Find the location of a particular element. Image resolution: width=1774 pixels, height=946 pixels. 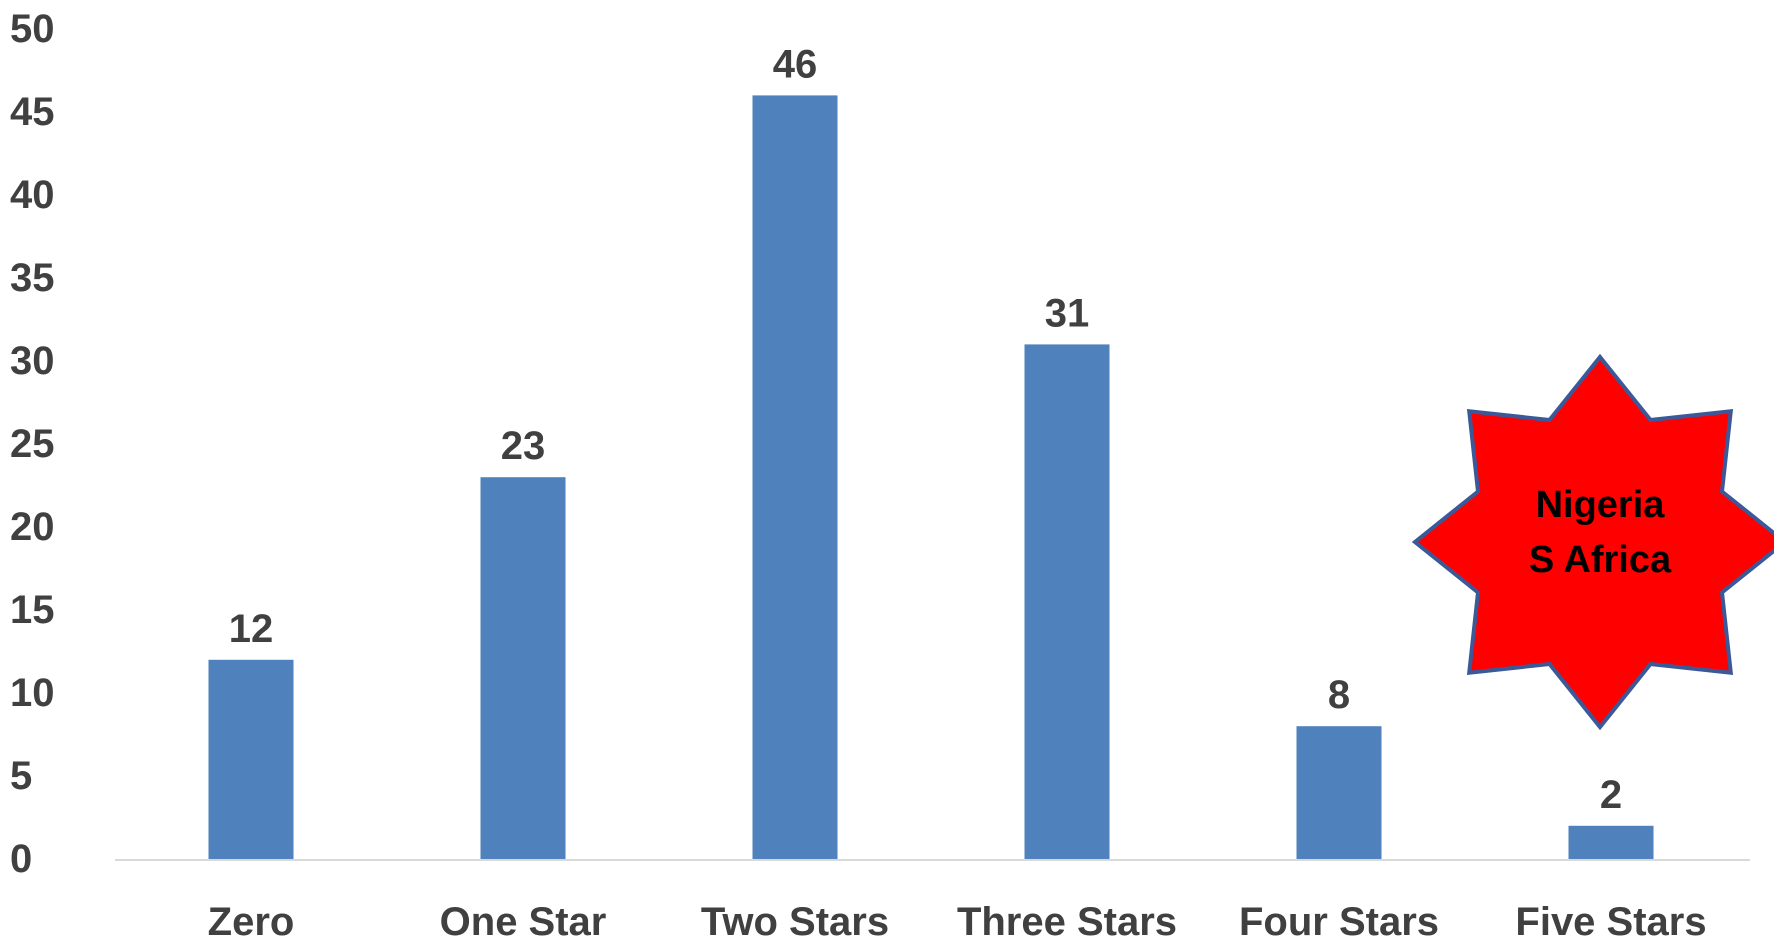

y-tick-label: 25 is located at coordinates (32, 444).